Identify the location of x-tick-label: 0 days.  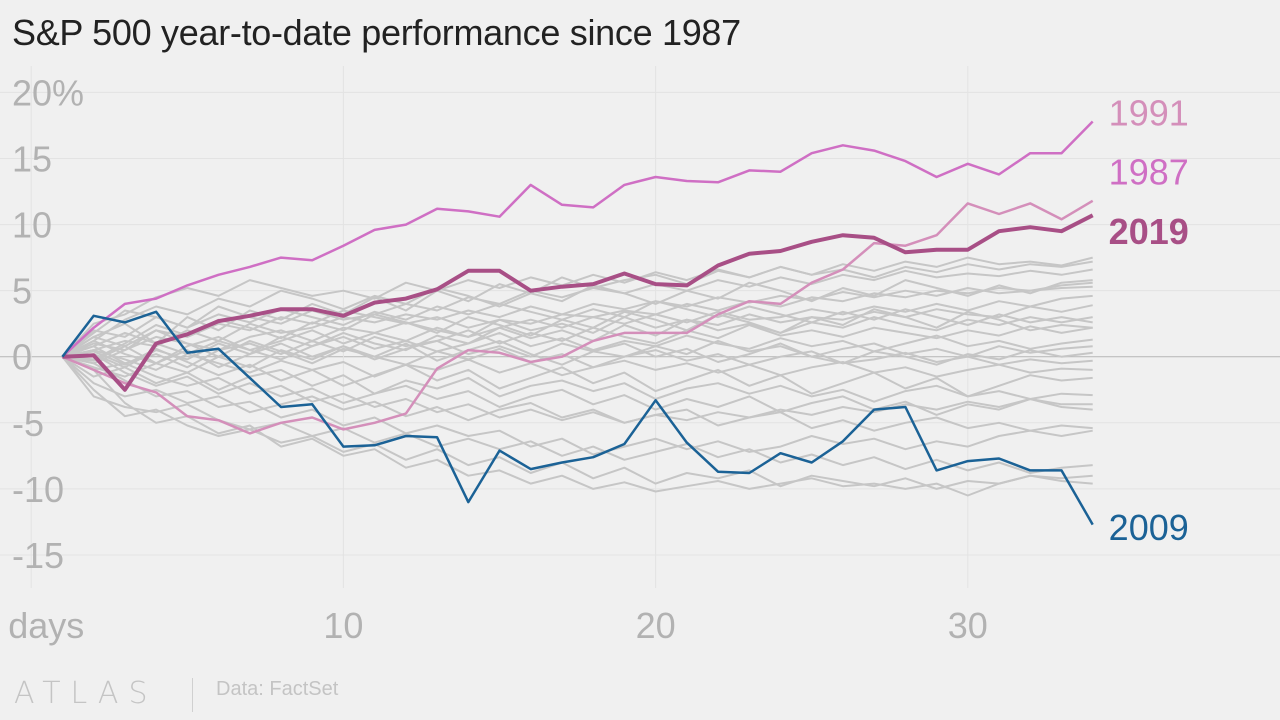
(42, 625).